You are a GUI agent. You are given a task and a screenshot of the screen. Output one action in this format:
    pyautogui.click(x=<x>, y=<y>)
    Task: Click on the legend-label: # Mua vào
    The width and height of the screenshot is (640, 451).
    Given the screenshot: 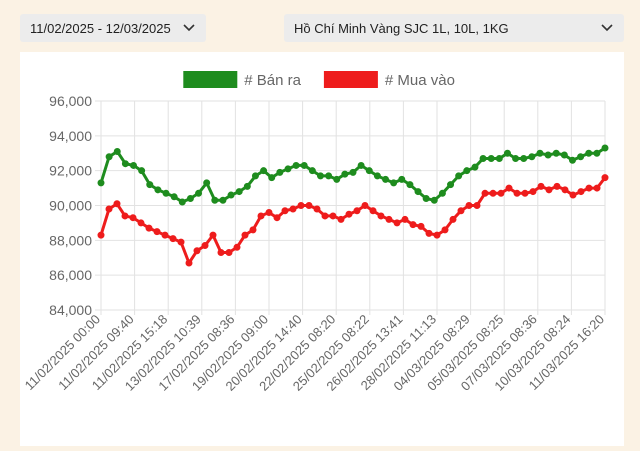 What is the action you would take?
    pyautogui.click(x=420, y=80)
    